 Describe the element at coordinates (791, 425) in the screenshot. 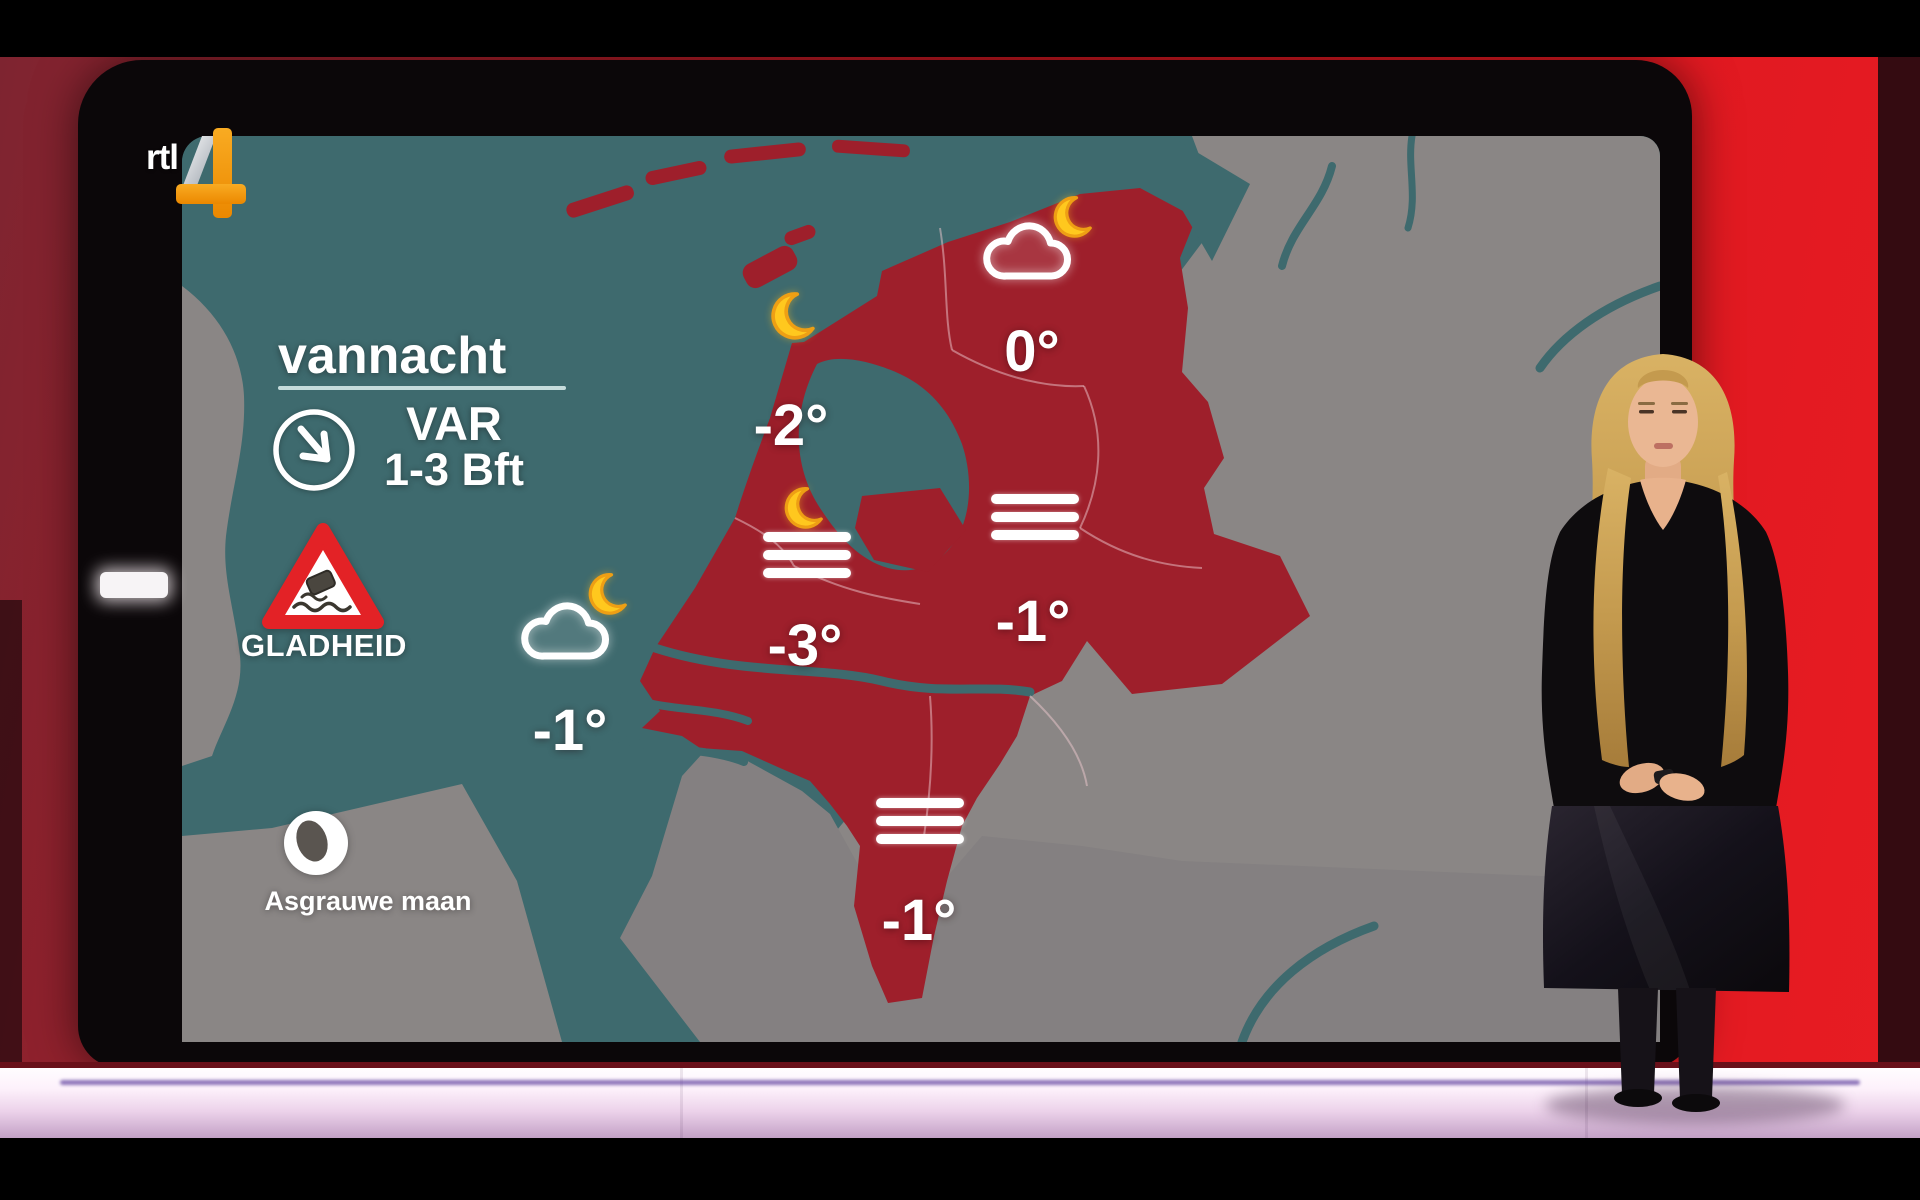

I see `temperature-northwest: -2°` at that location.